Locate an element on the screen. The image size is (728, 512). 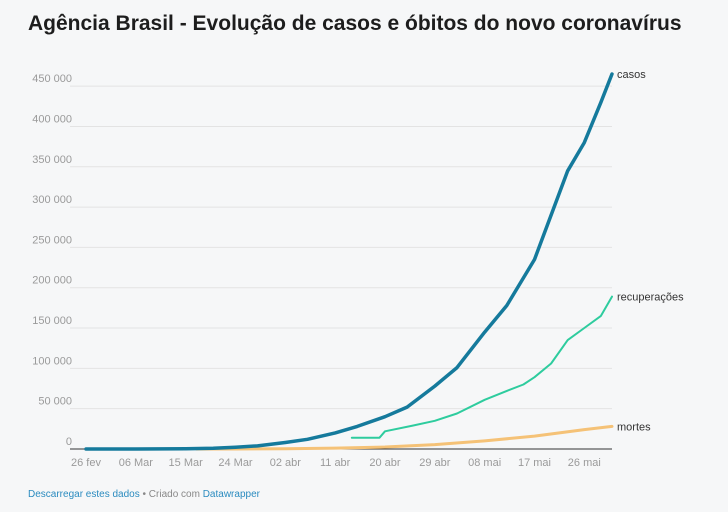
y-tick-label: 300 000 is located at coordinates (52, 200).